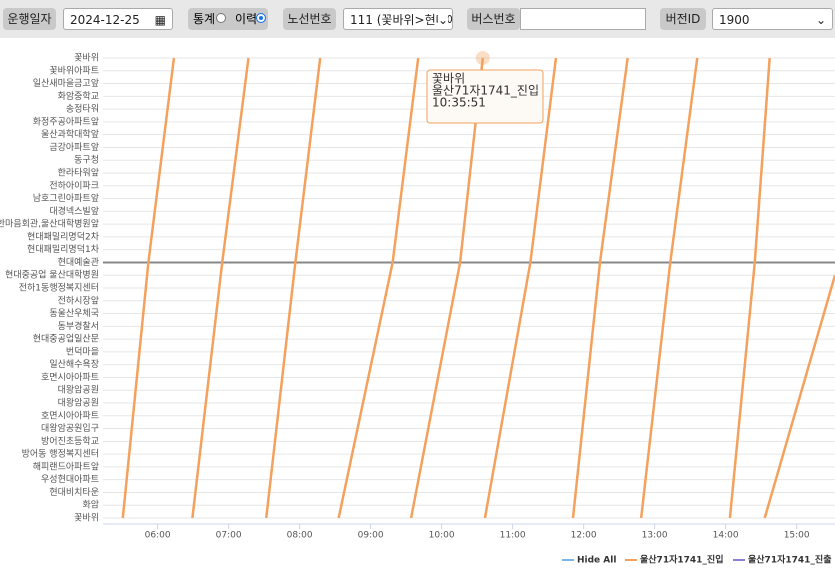  Describe the element at coordinates (78, 262) in the screenshot. I see `y-tick-label: 현대예술관` at that location.